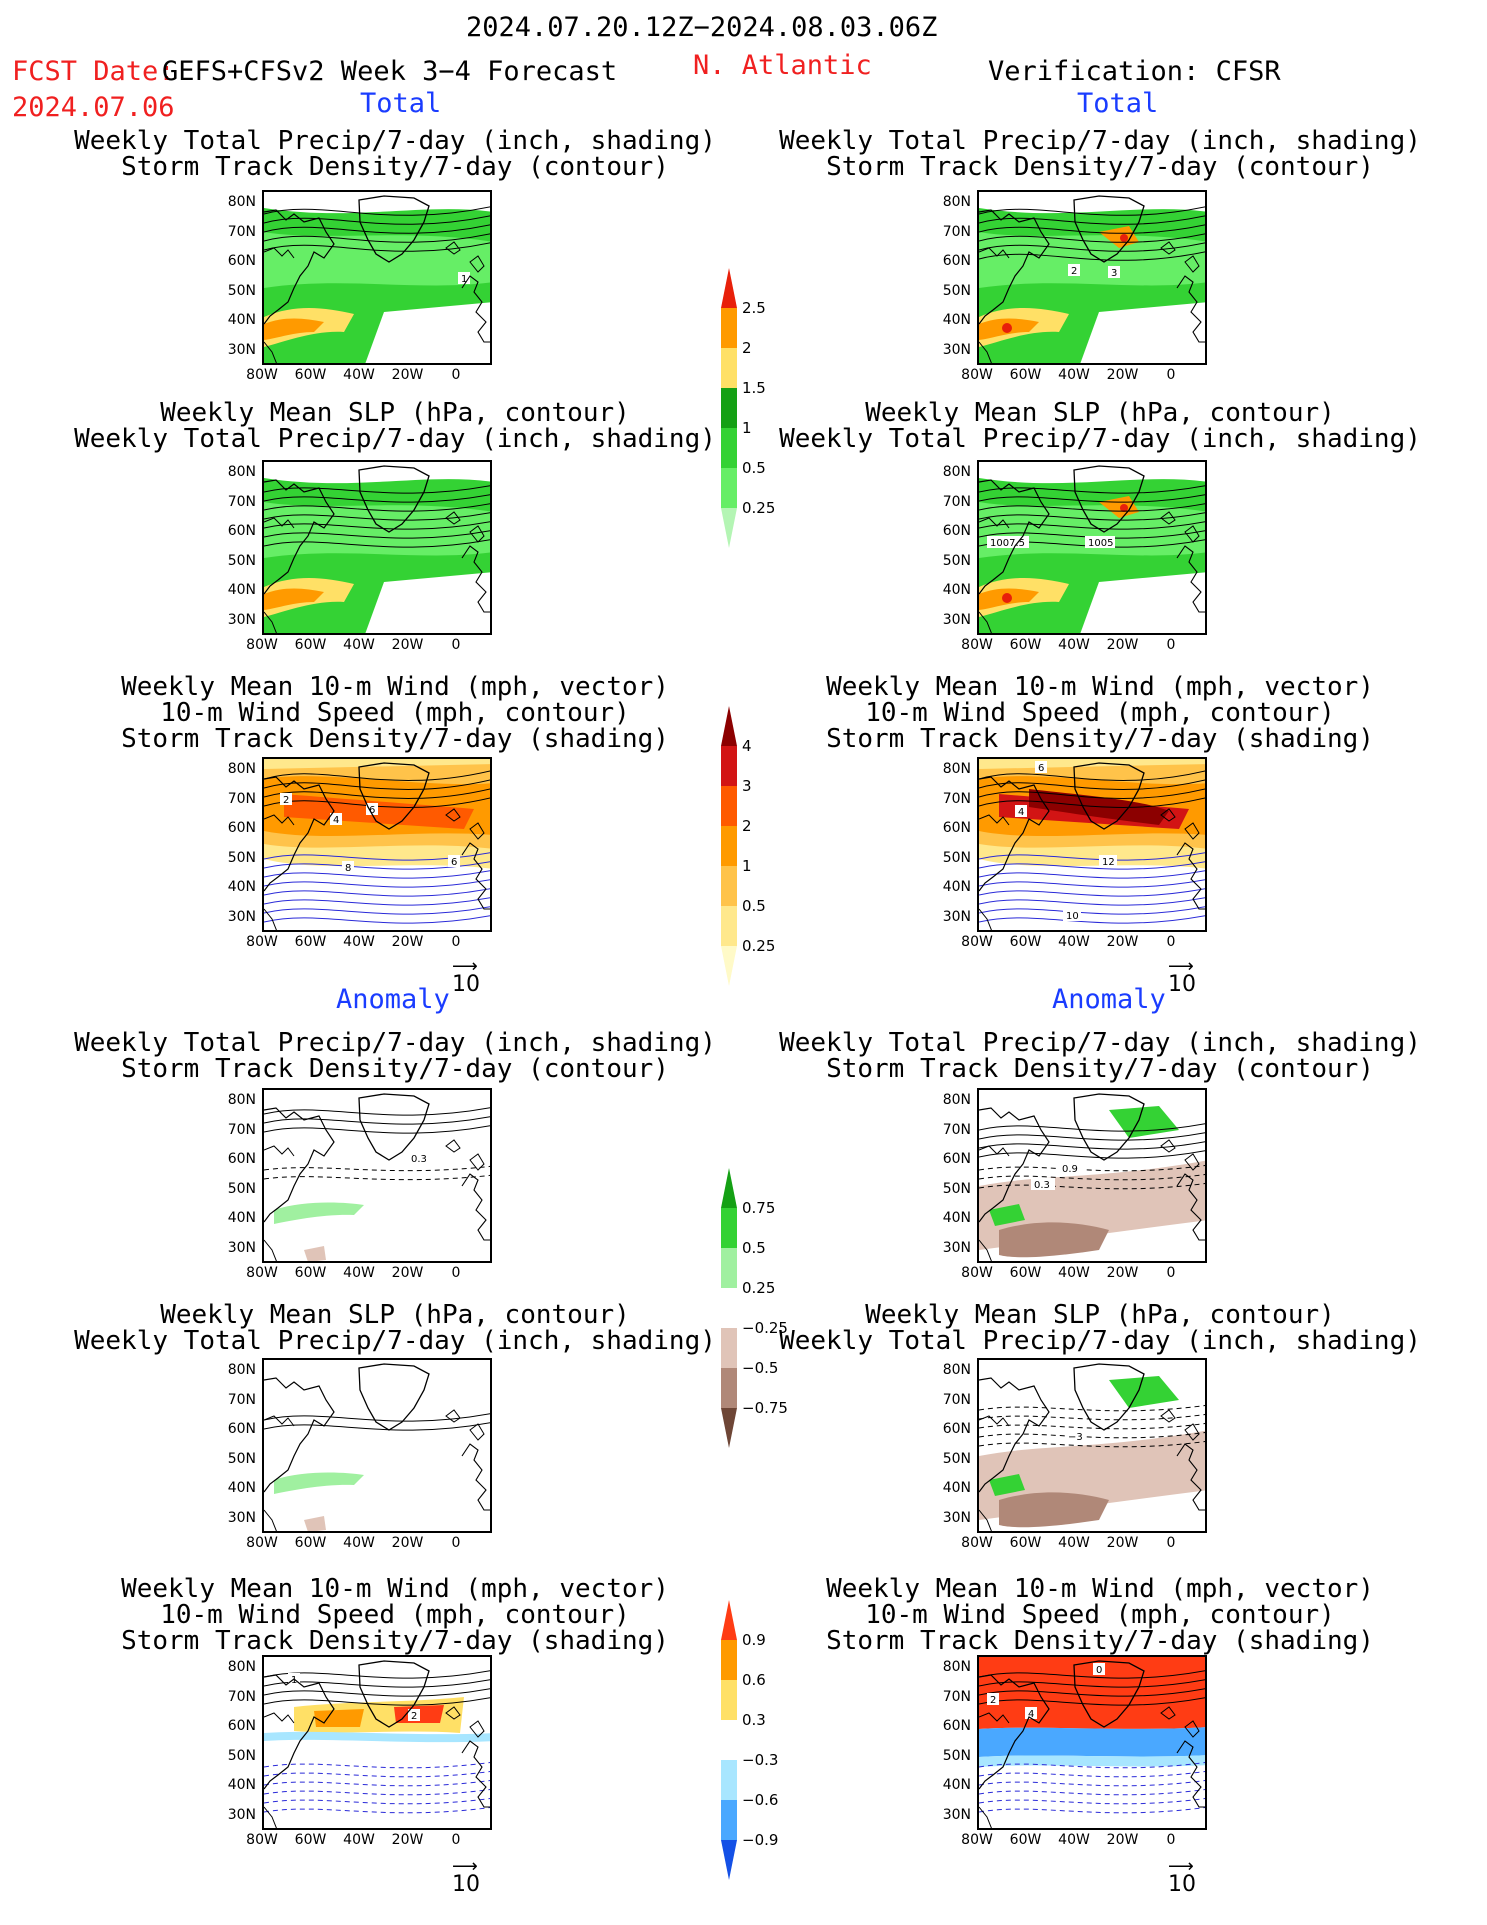  What do you see at coordinates (754, 388) in the screenshot?
I see `colorbar-label: 1.5` at bounding box center [754, 388].